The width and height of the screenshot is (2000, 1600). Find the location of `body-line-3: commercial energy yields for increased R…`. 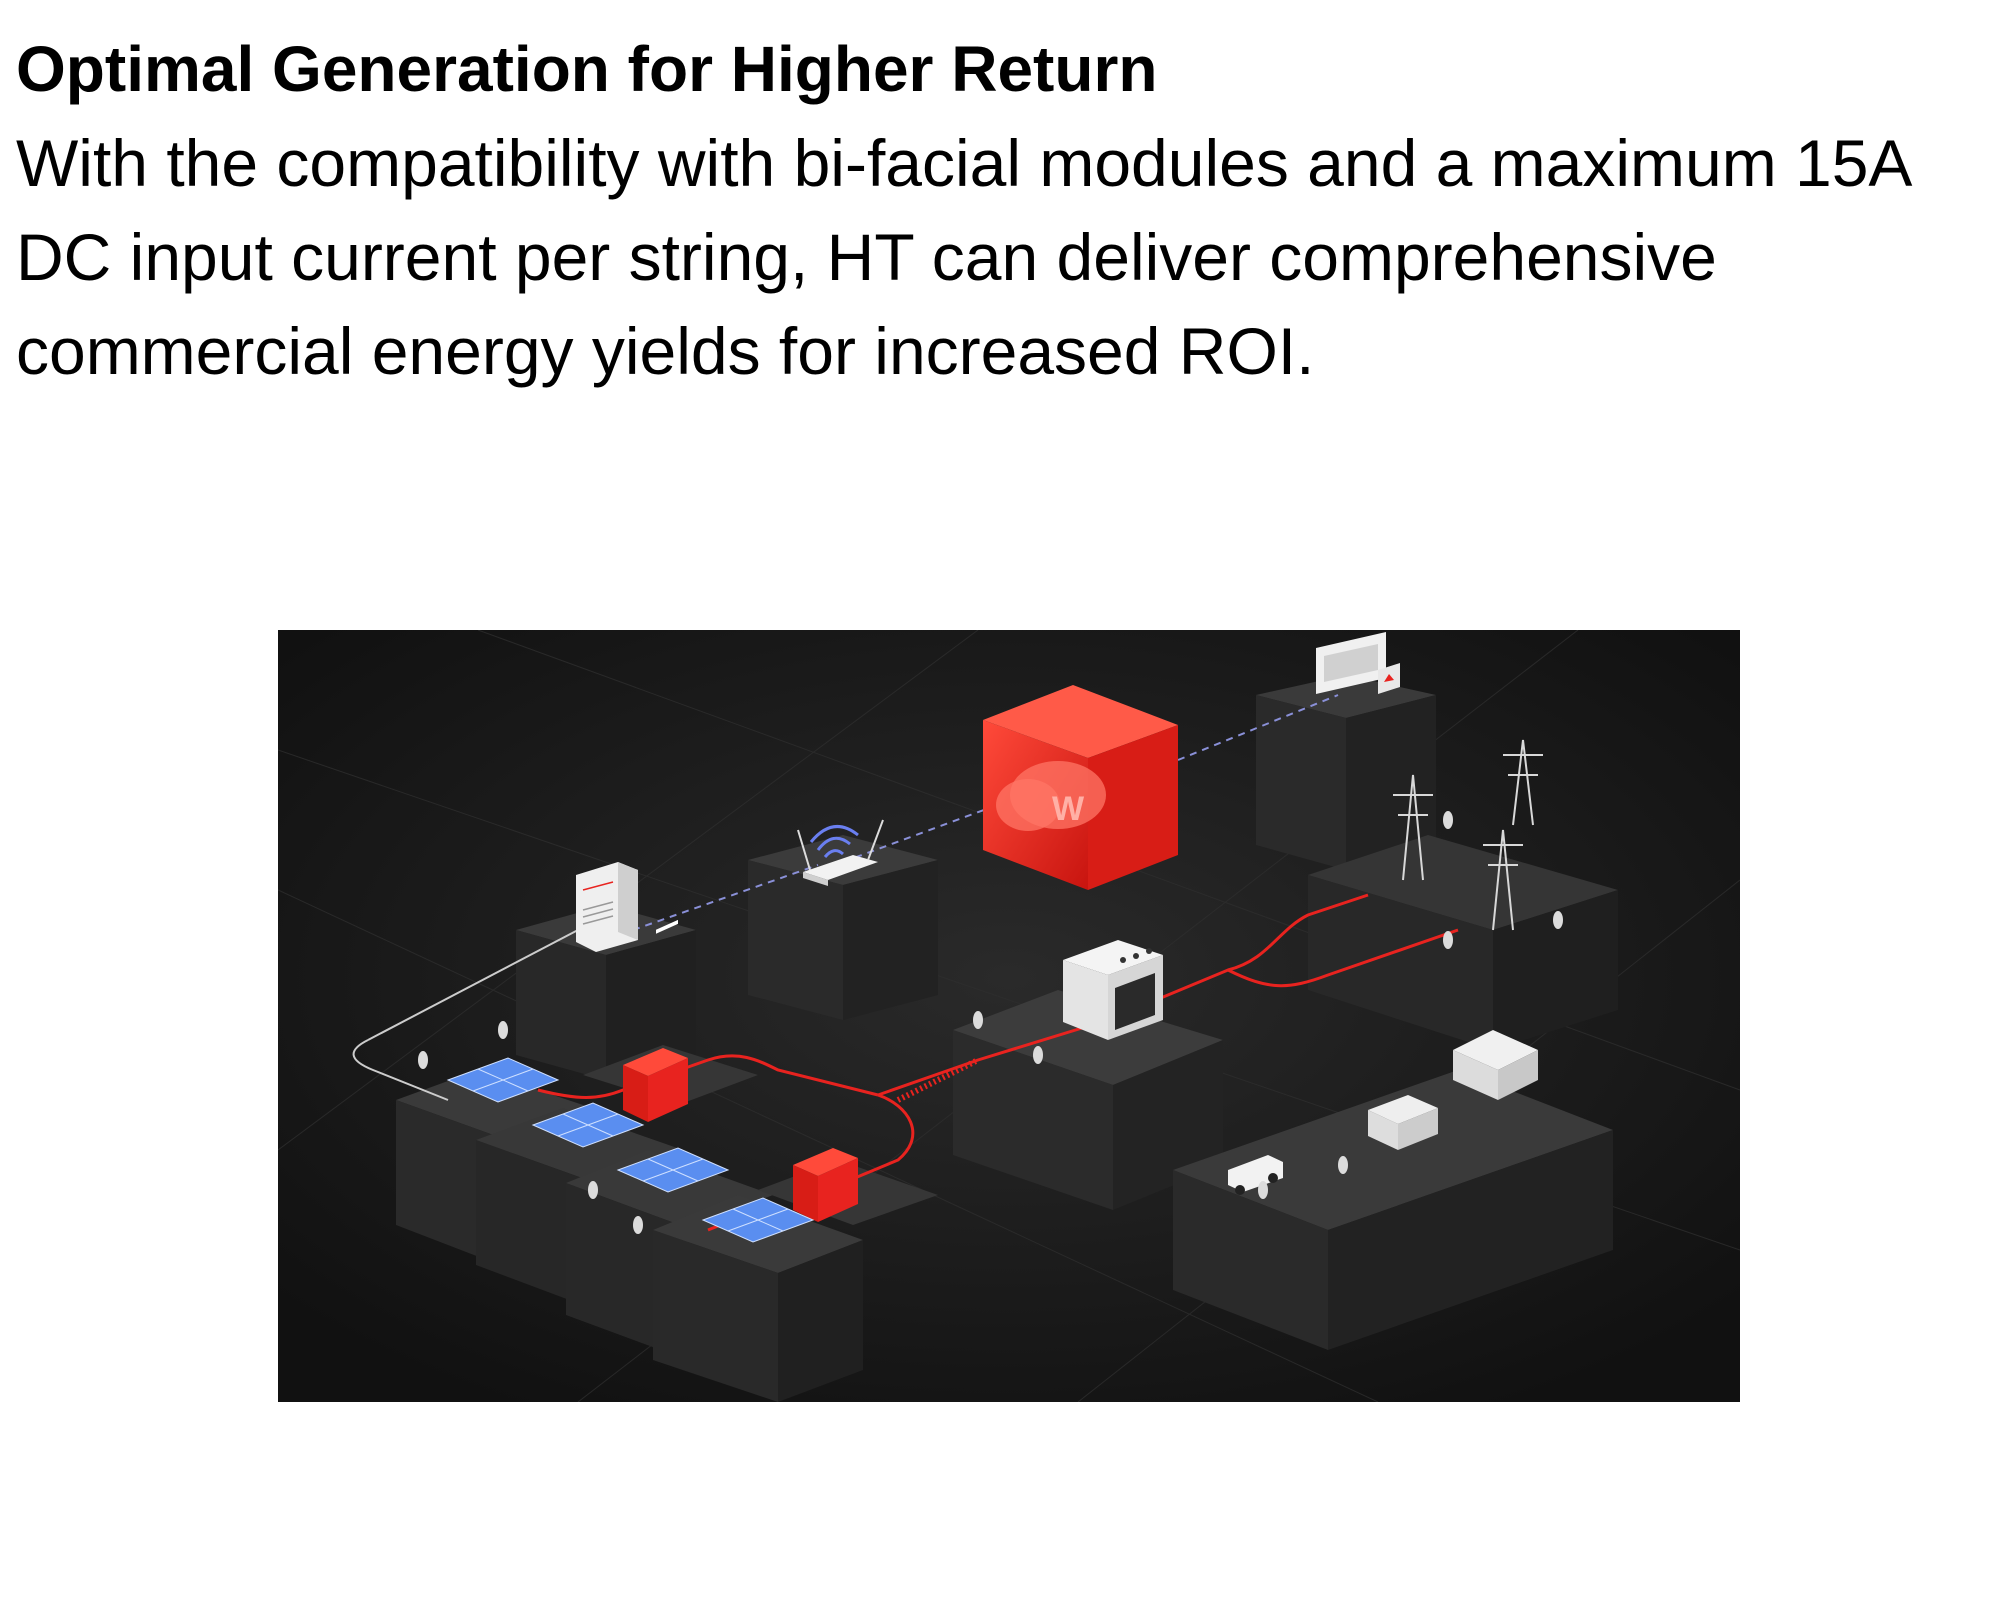

body-line-3: commercial energy yields for increased R… is located at coordinates (665, 351).